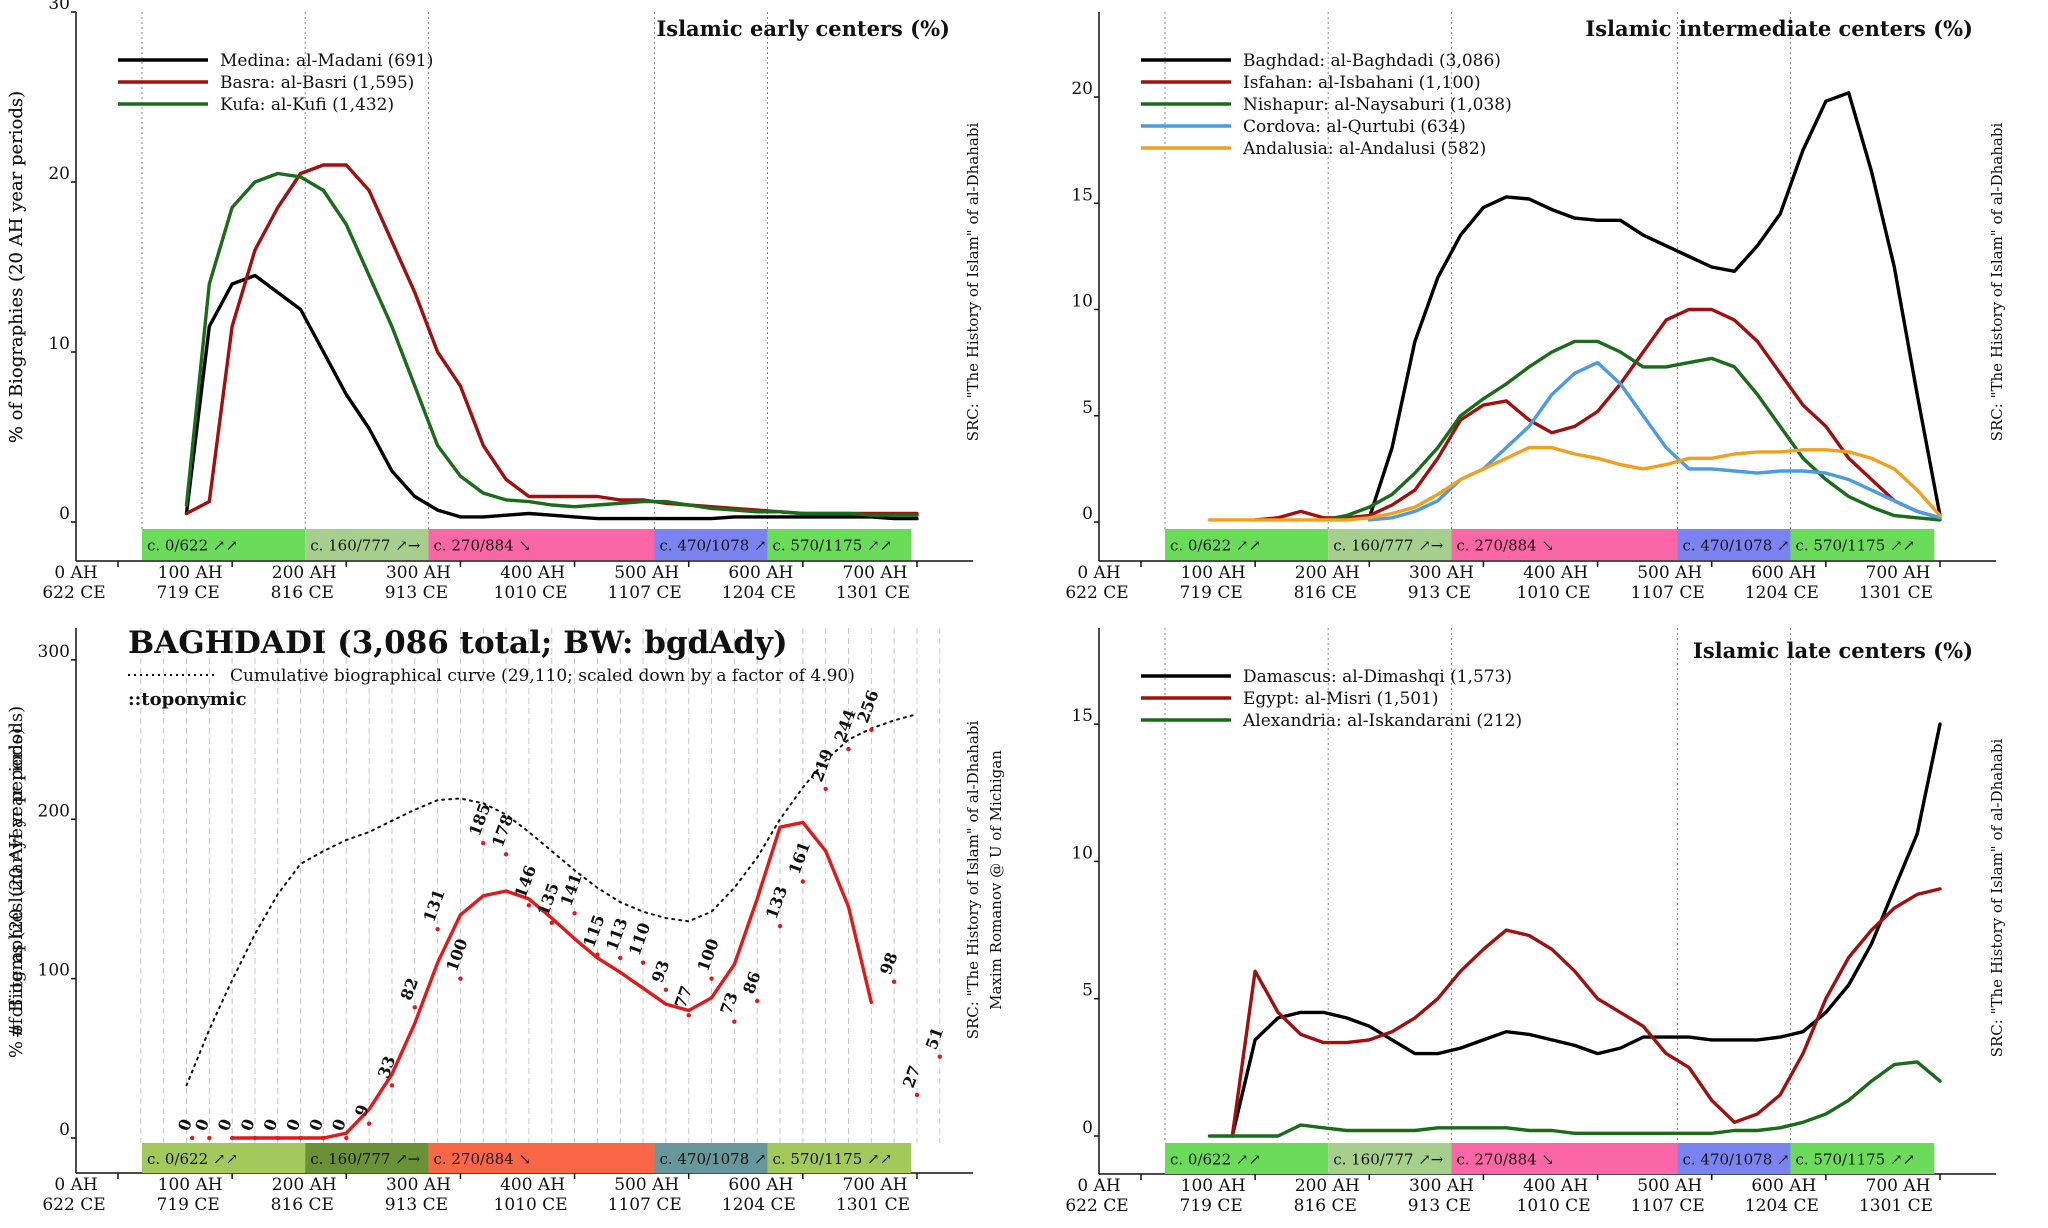 This screenshot has height=1228, width=2048. I want to click on y-tick-label: 10, so click(1082, 853).